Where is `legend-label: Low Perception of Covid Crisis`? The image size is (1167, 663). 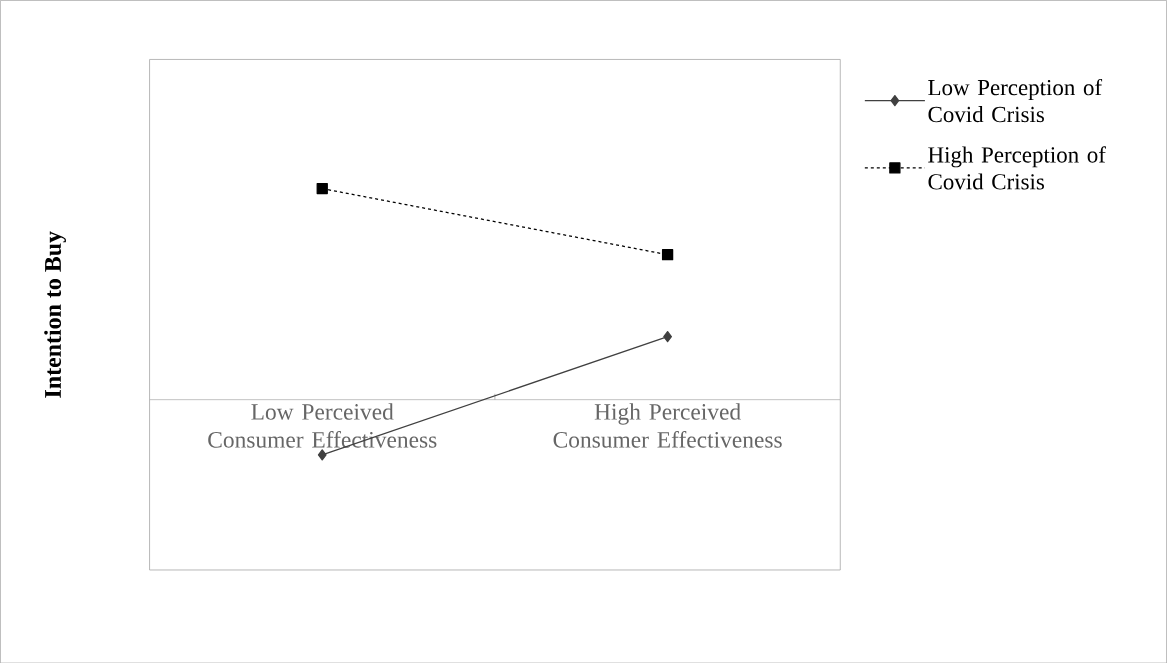 legend-label: Low Perception of Covid Crisis is located at coordinates (1015, 100).